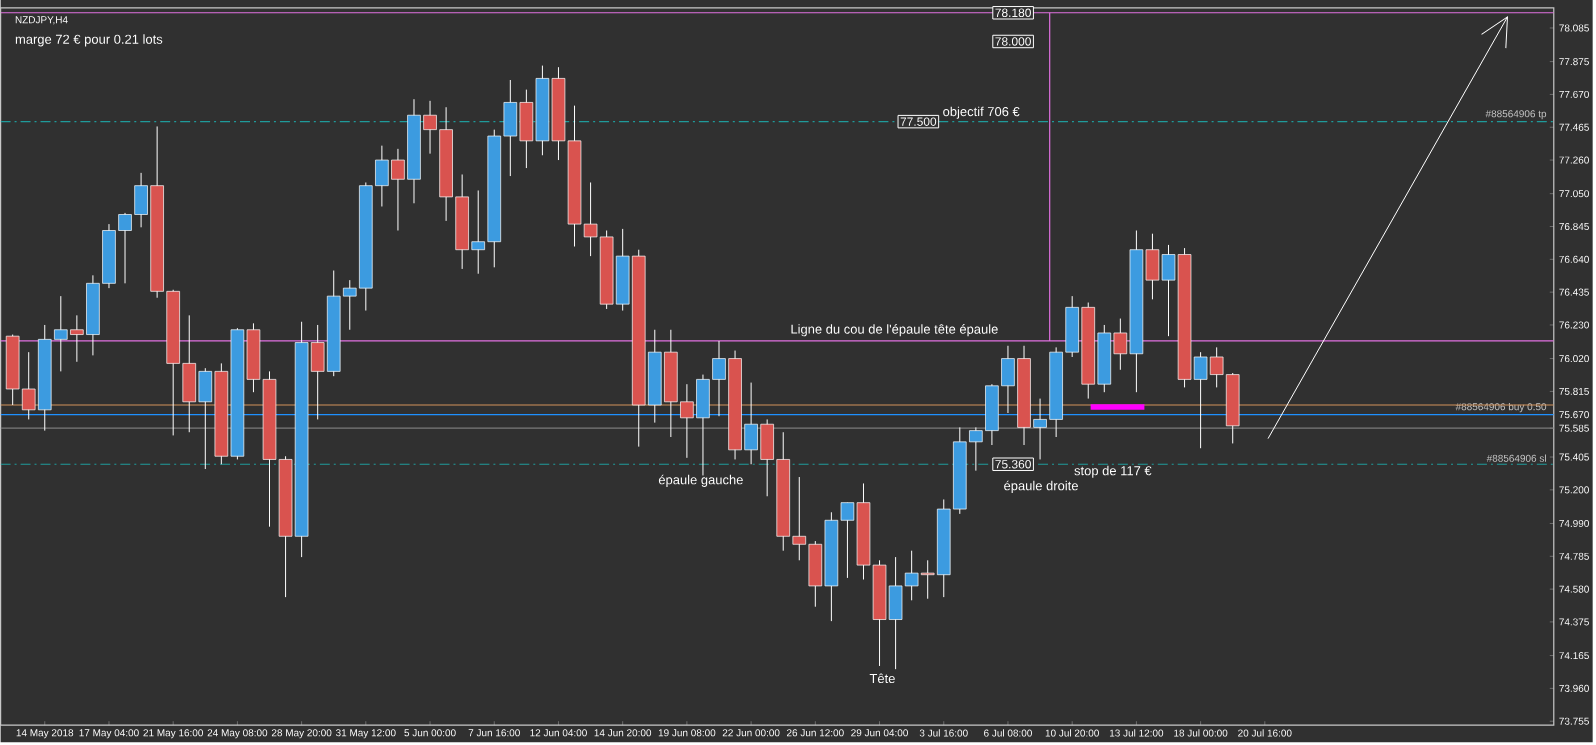 The image size is (1596, 745). What do you see at coordinates (237, 734) in the screenshot?
I see `x-tick-label: 24 May 08:00` at bounding box center [237, 734].